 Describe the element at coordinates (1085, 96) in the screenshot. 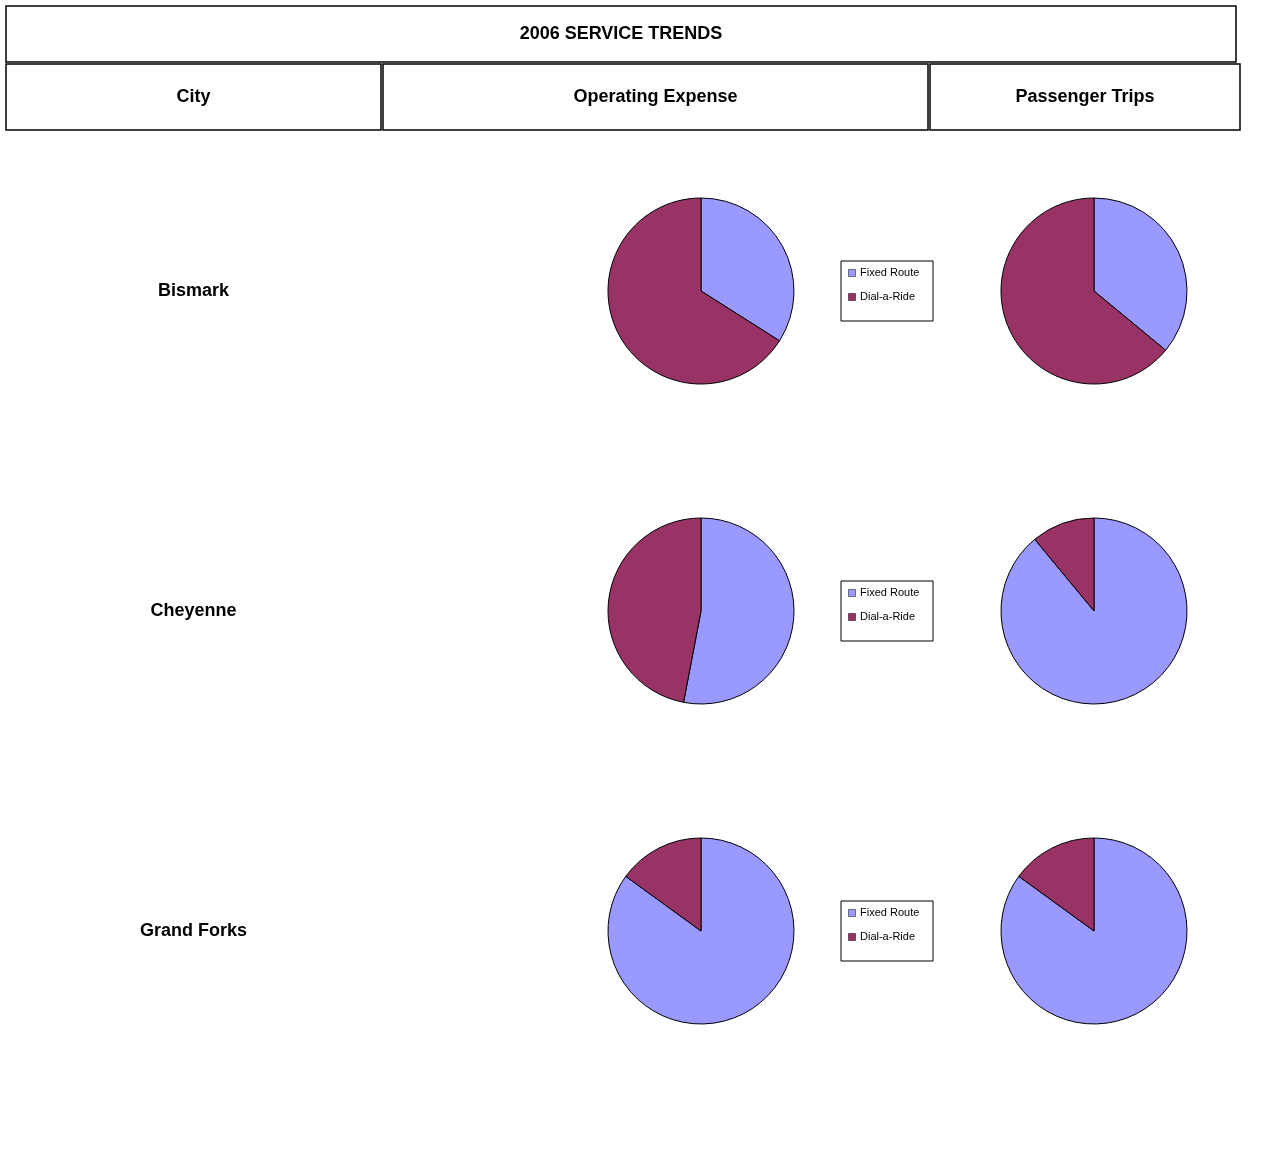

I see `text: Passenger Trips` at that location.